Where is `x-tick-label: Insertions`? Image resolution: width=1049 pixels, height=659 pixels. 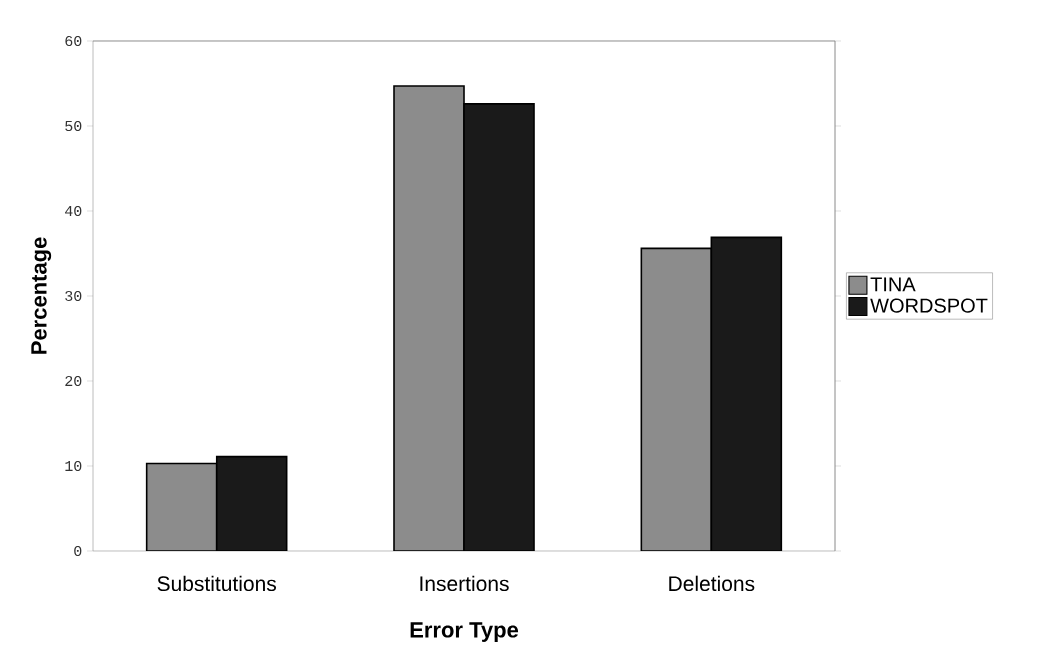
x-tick-label: Insertions is located at coordinates (464, 583).